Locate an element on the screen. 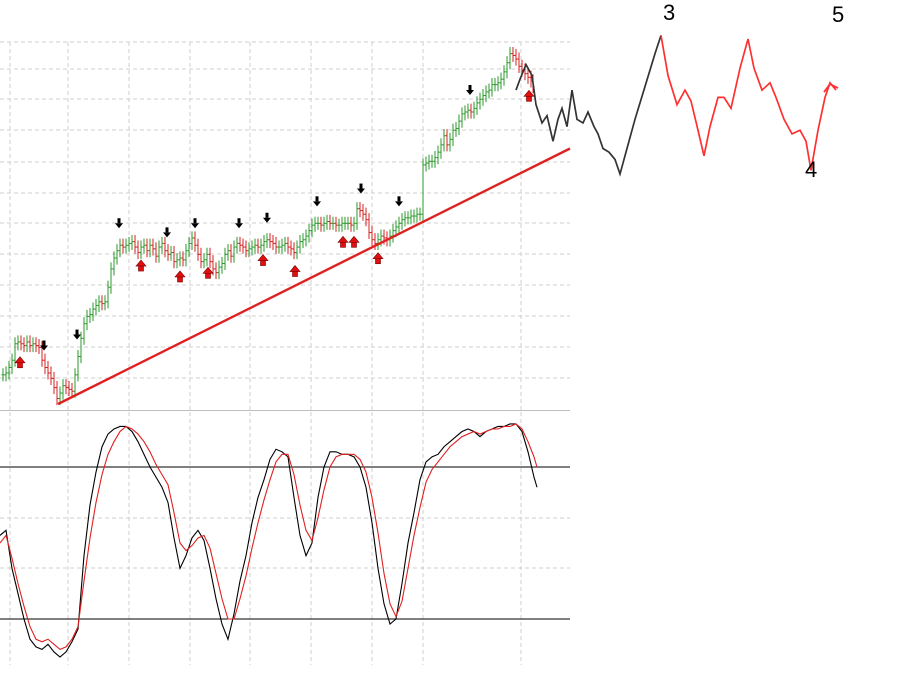 The height and width of the screenshot is (675, 899). wave-labels: 3 4 5 is located at coordinates (753, 91).